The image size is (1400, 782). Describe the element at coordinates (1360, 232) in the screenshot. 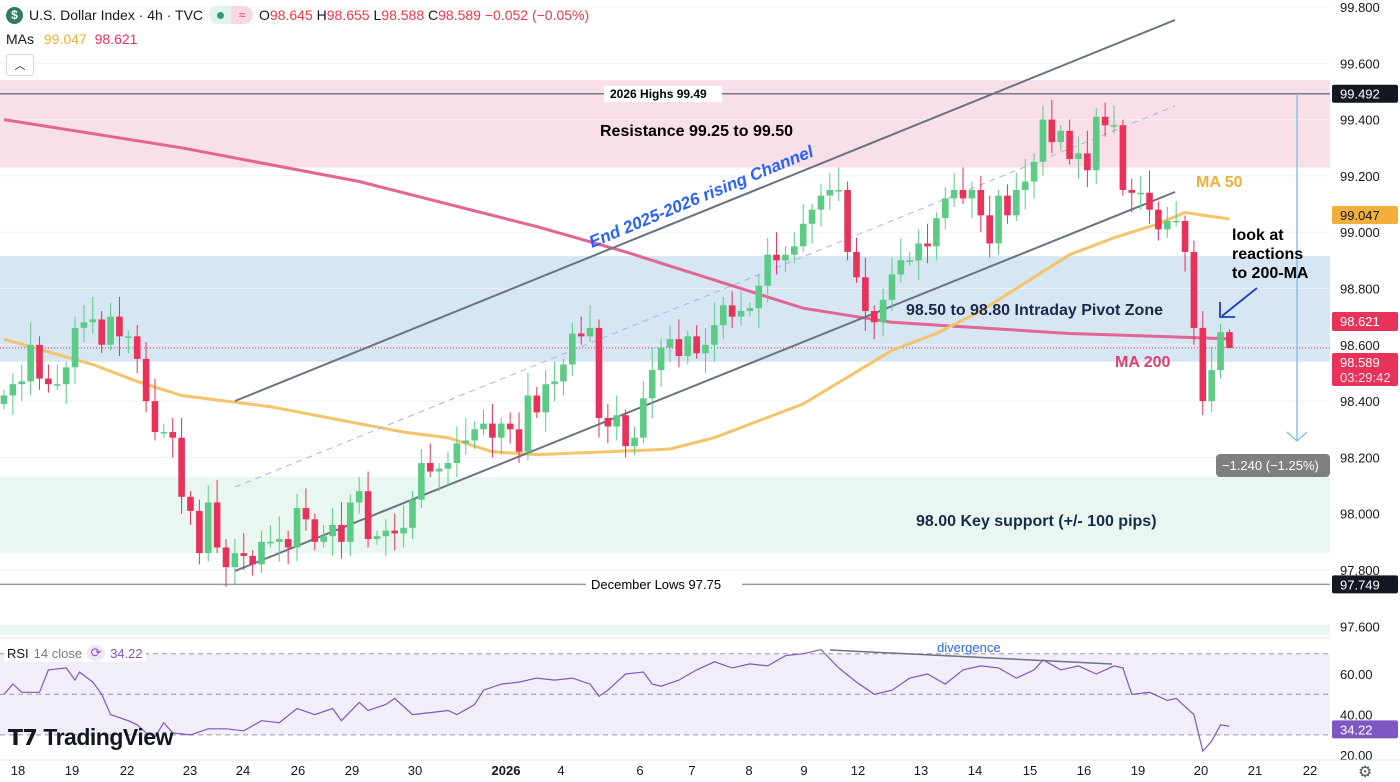

I see `price-tick: 99.000` at that location.